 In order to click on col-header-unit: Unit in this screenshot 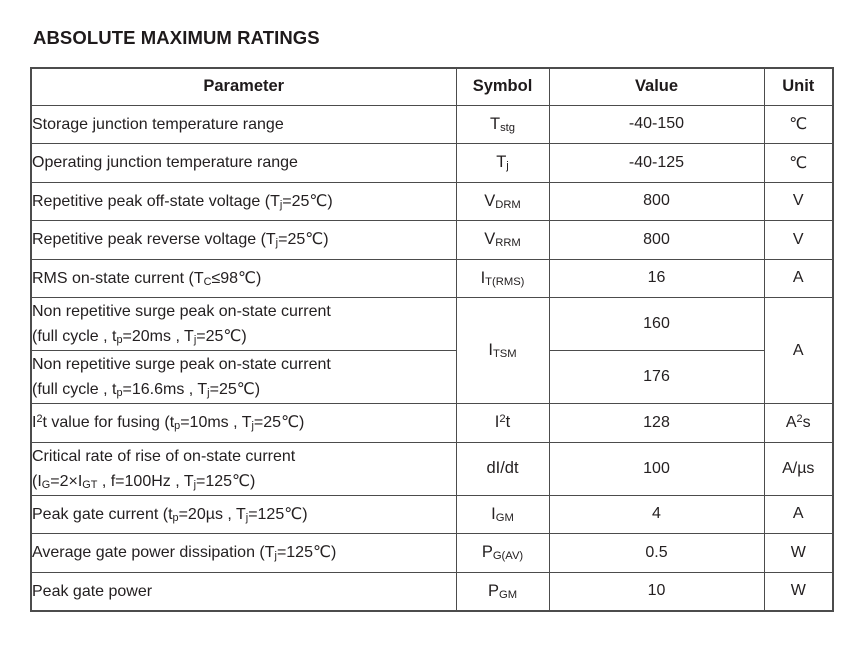, I will do `click(798, 86)`.